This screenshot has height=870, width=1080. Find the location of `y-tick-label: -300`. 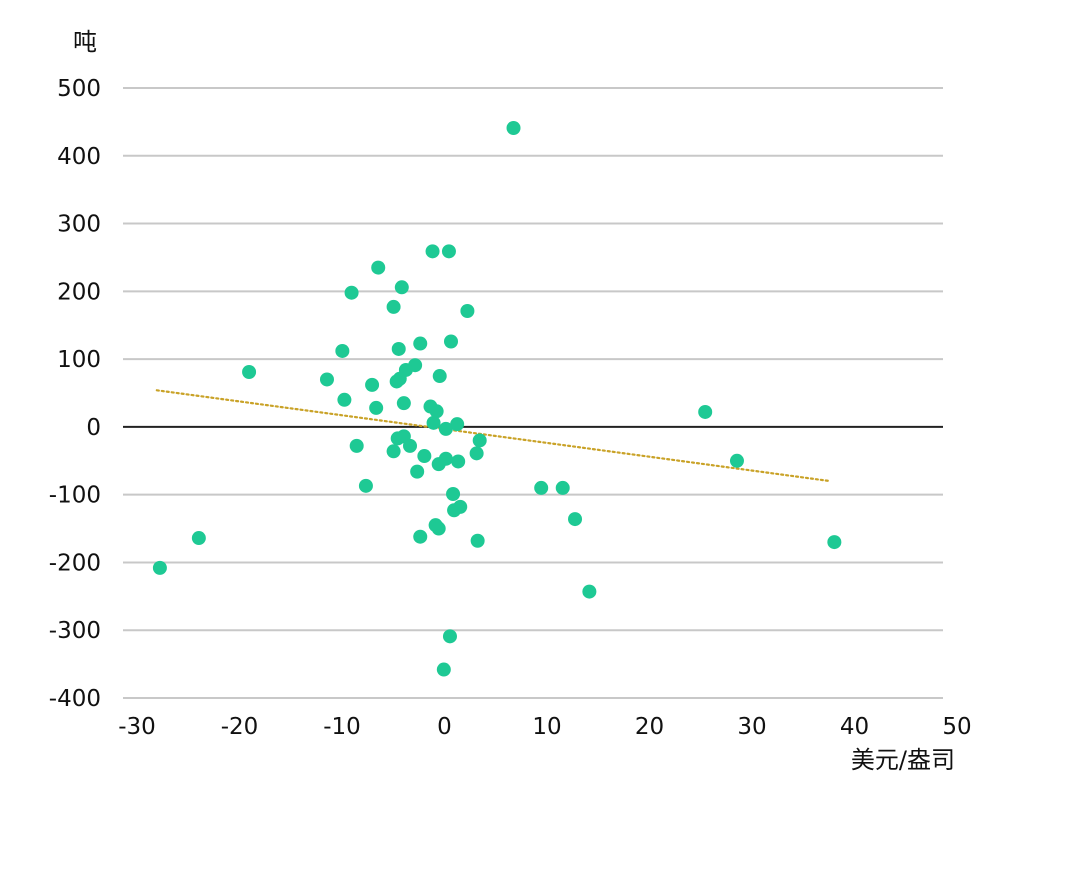

y-tick-label: -300 is located at coordinates (75, 631).